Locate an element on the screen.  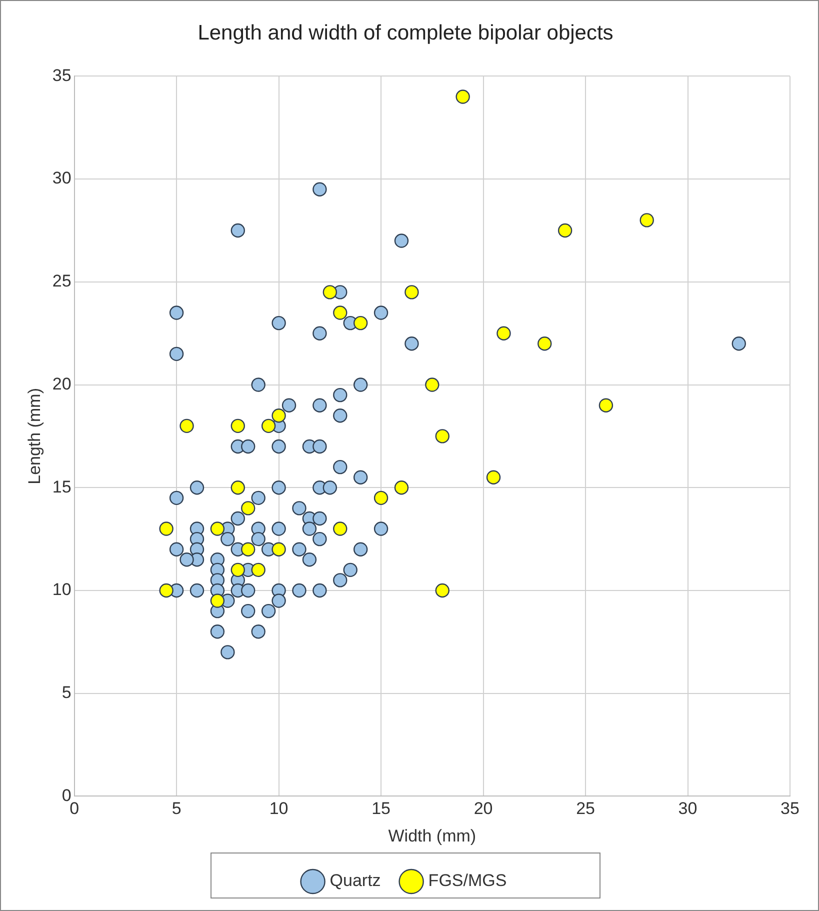
y-tick-label: 10 is located at coordinates (62, 590).